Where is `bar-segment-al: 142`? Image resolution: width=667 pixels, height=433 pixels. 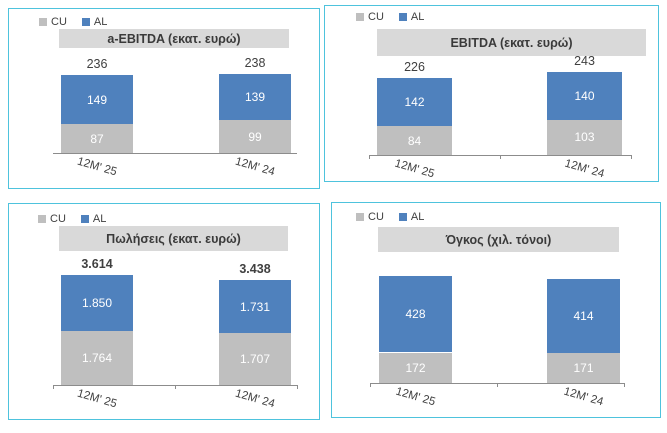
bar-segment-al: 142 is located at coordinates (414, 102).